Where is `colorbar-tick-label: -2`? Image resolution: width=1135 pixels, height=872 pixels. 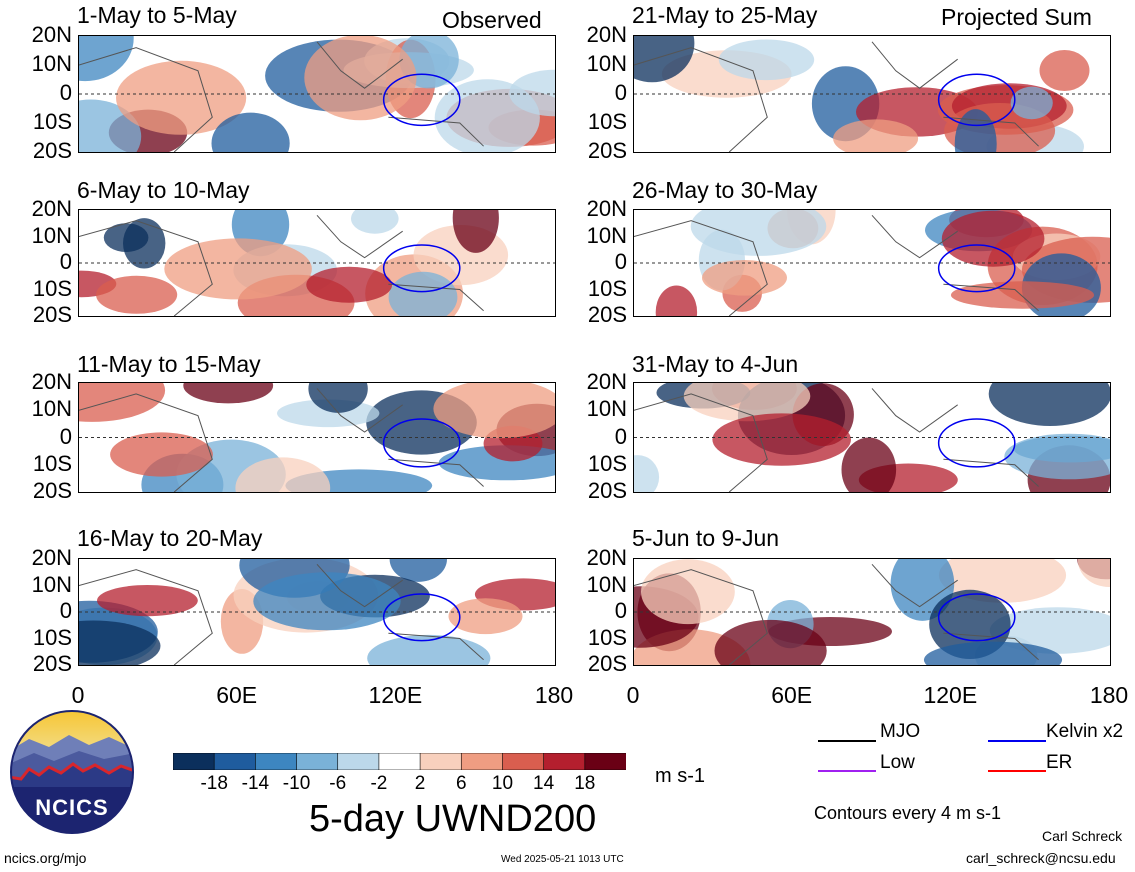
colorbar-tick-label: -2 is located at coordinates (379, 783).